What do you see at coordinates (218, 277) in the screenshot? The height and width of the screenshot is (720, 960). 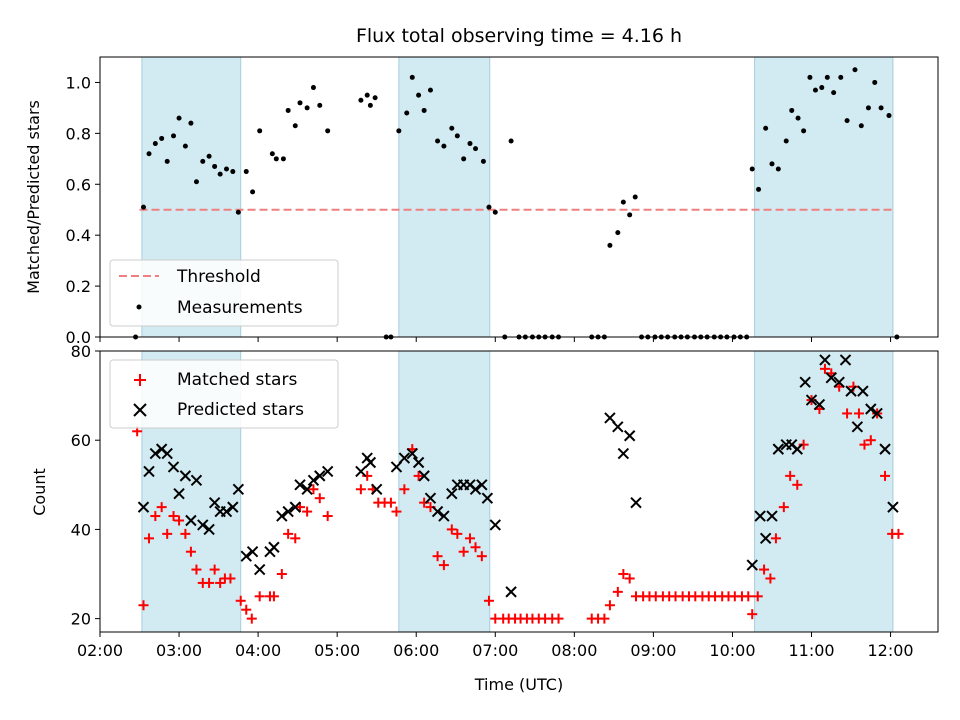 I see `threshold-legend-label: Threshold` at bounding box center [218, 277].